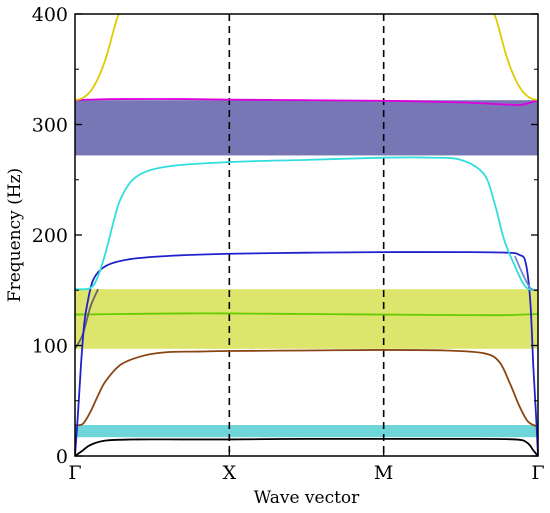 The height and width of the screenshot is (513, 550). What do you see at coordinates (50, 347) in the screenshot?
I see `y-tick-label-1: 100` at bounding box center [50, 347].